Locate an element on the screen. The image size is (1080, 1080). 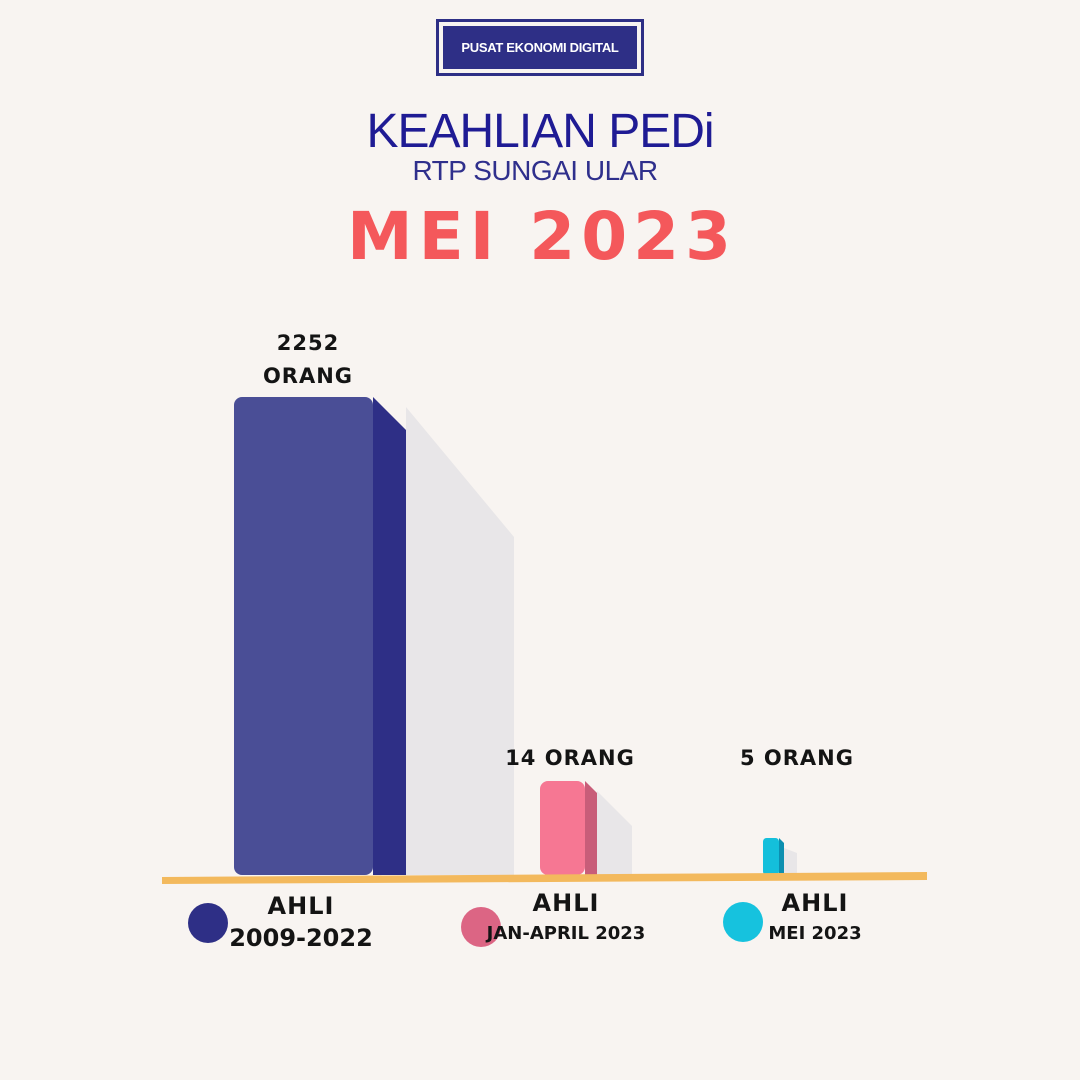
bar-value-label: 2252 ORANG is located at coordinates (308, 360).